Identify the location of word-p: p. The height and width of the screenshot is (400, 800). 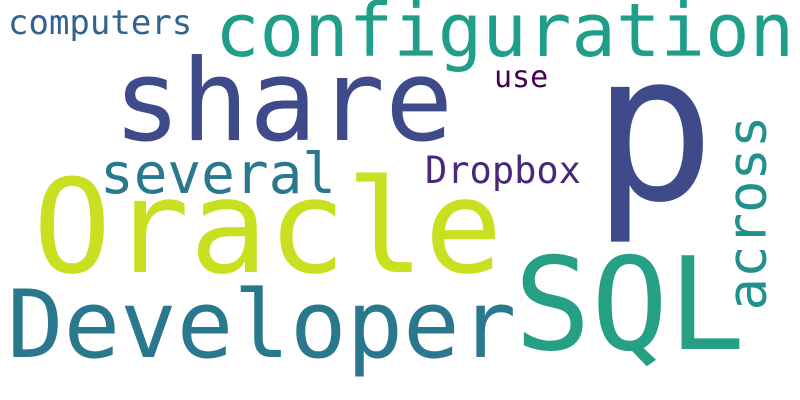
(654, 129).